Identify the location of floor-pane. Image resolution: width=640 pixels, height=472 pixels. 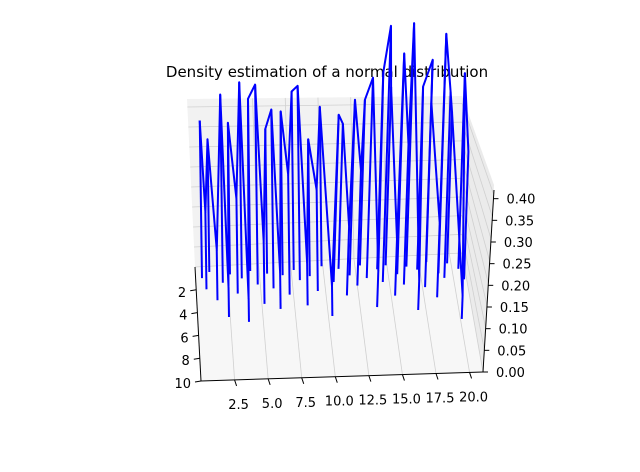
(339, 317).